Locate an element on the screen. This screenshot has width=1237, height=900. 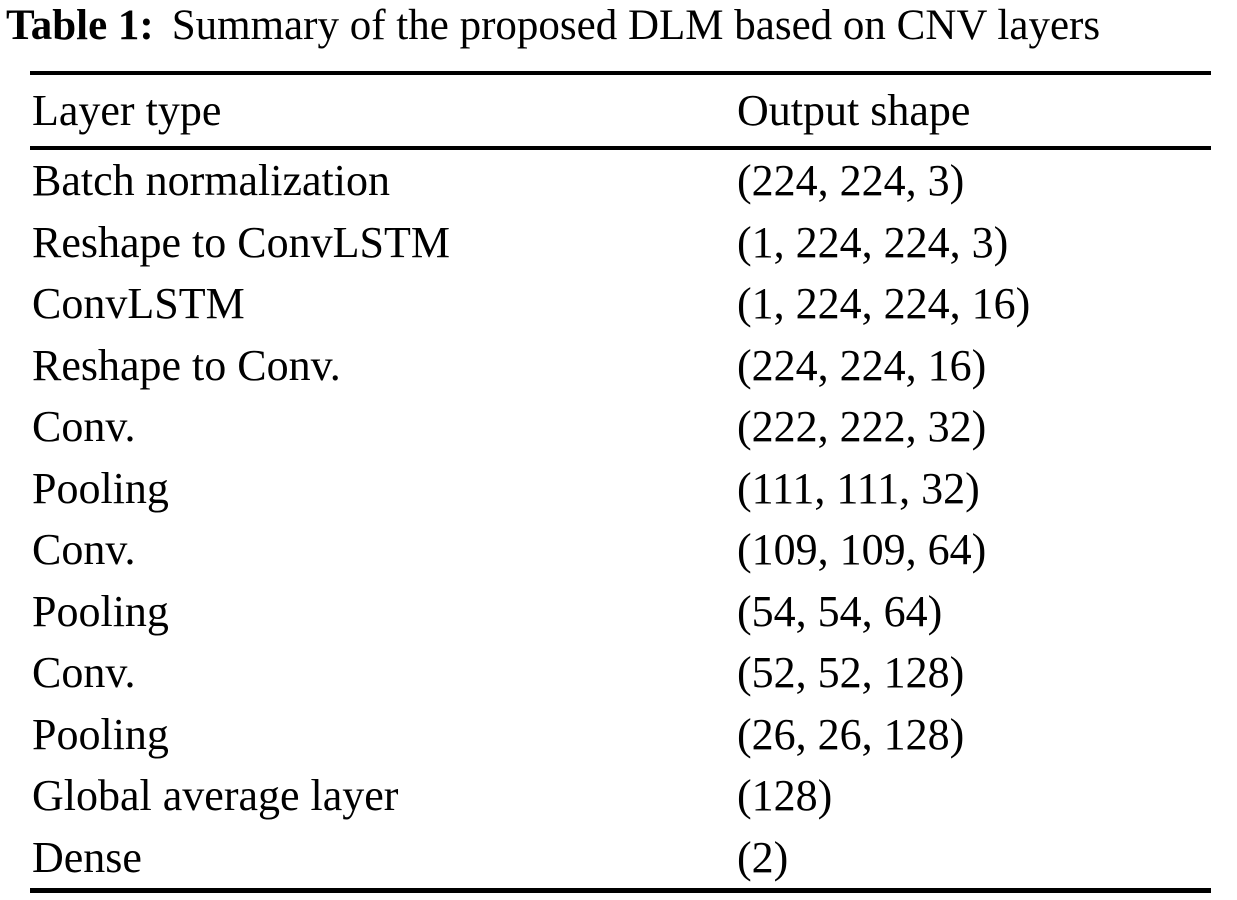
table-row: ConvLSTM (1, 224, 224, 16) is located at coordinates (620, 304).